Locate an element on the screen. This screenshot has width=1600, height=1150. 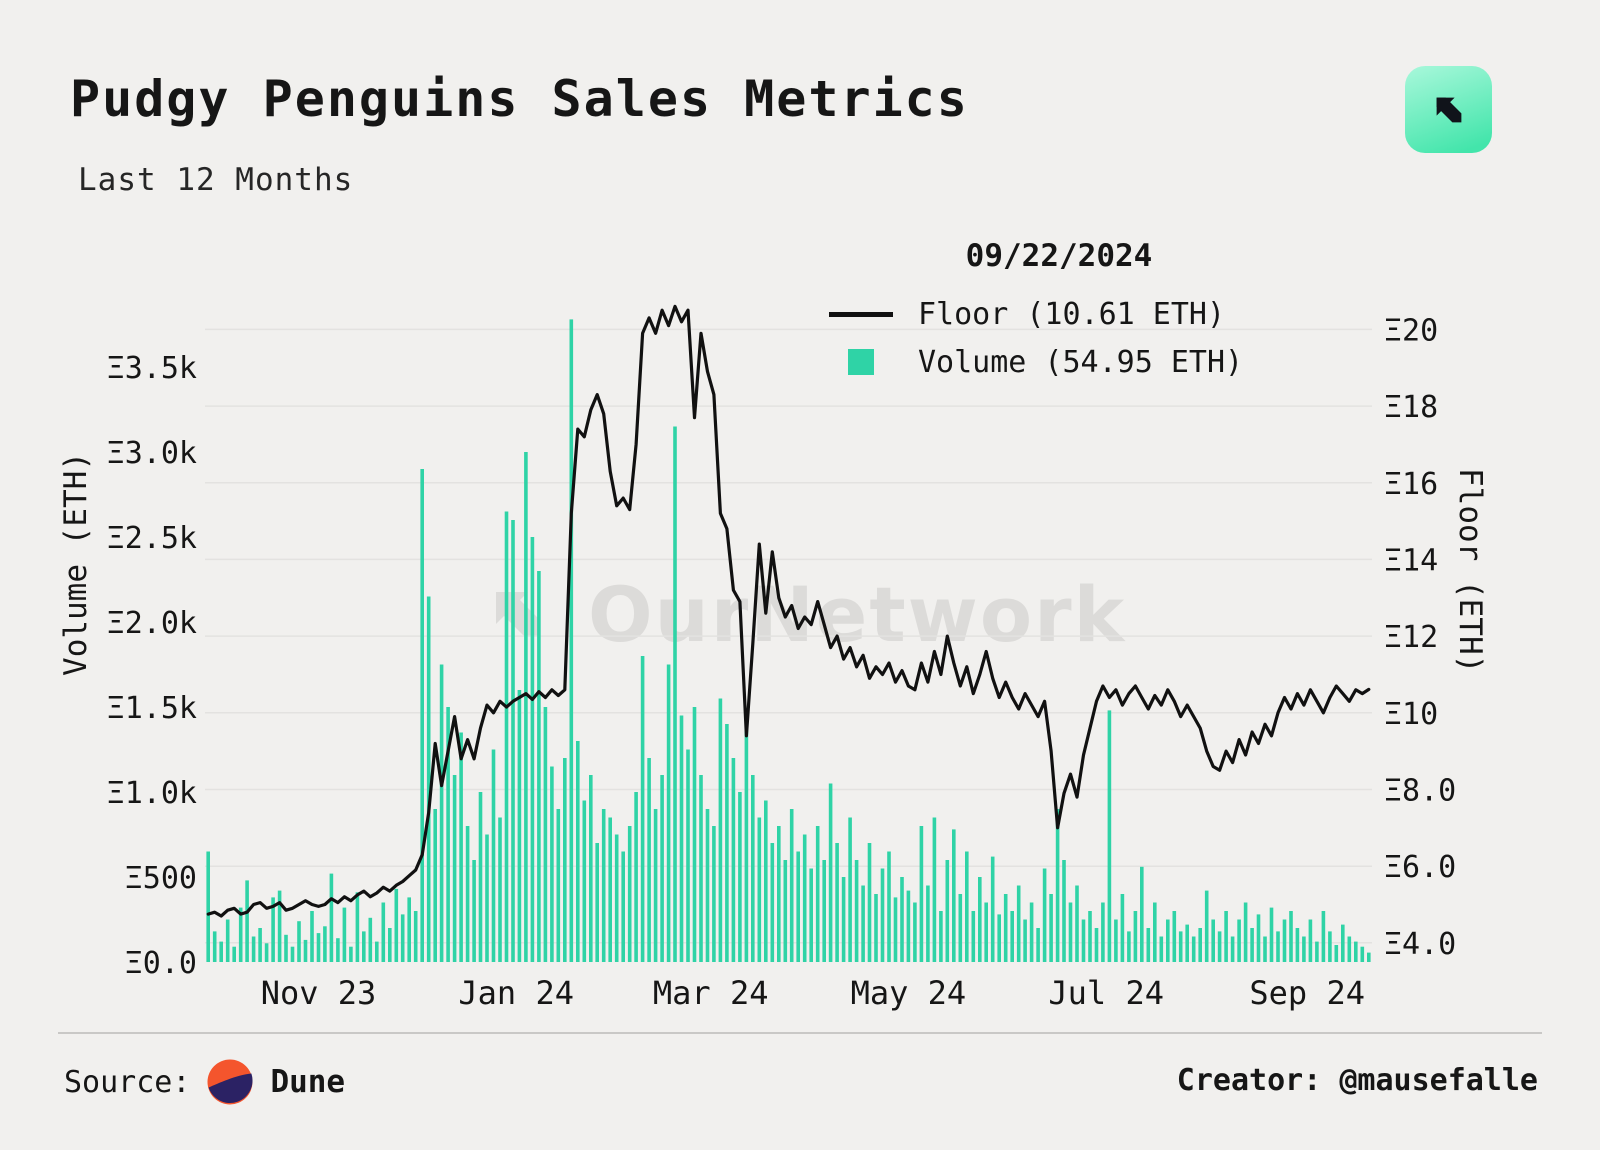
footer-source: Source: Dune is located at coordinates (204, 1082).